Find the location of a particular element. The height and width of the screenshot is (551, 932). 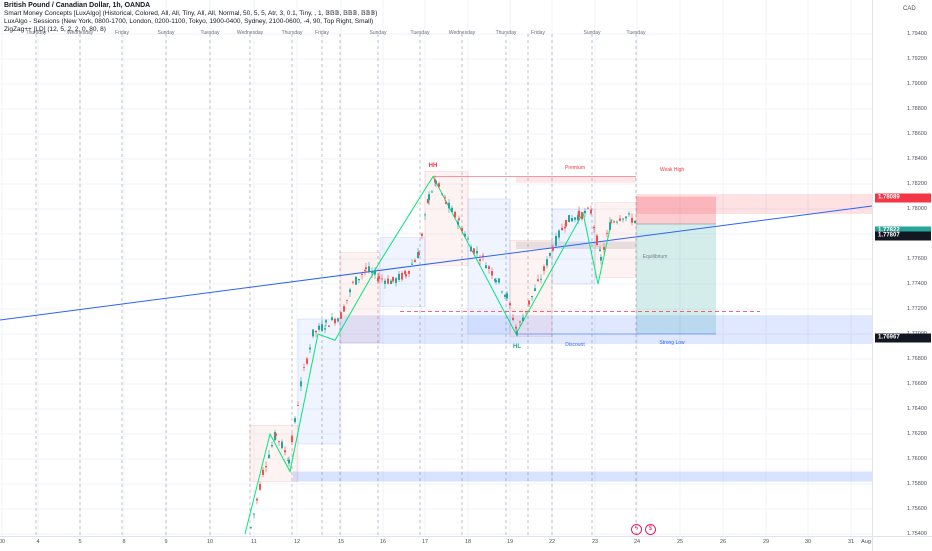

time-tick-label: 00 is located at coordinates (3, 542).